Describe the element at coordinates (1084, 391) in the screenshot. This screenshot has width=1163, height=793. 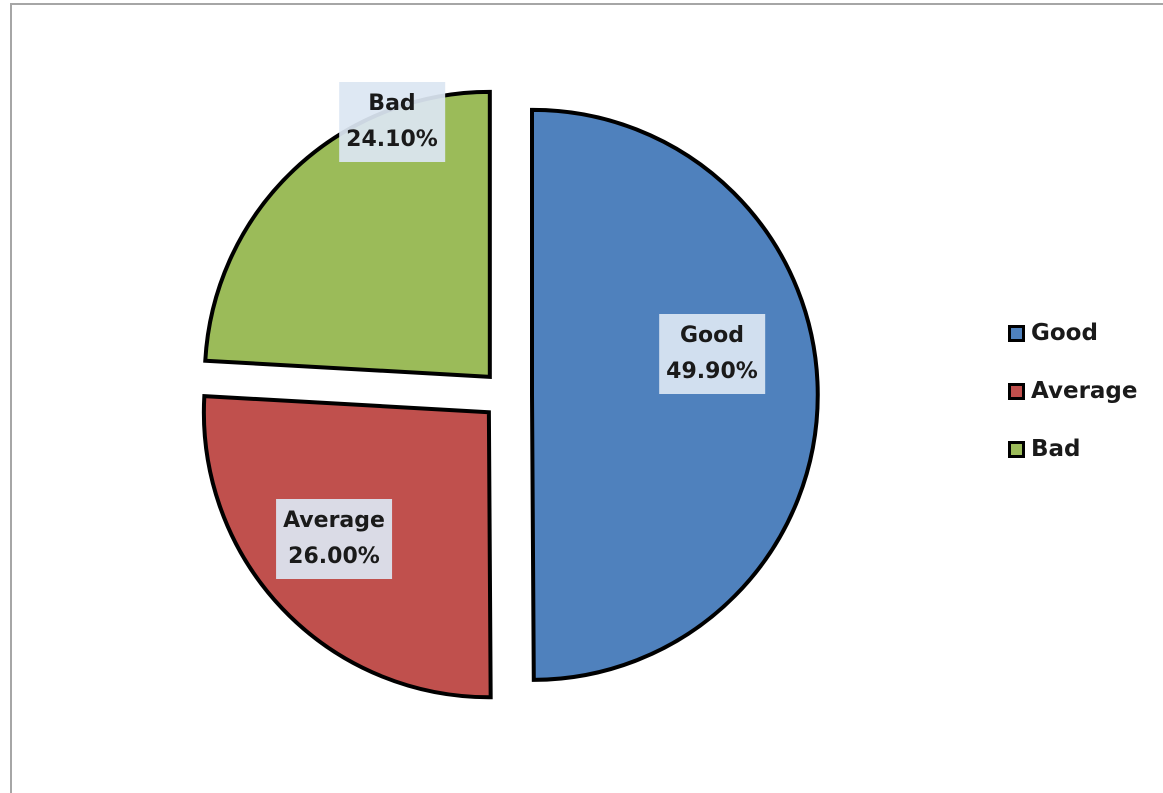
I see `legend-label-average: Average` at that location.